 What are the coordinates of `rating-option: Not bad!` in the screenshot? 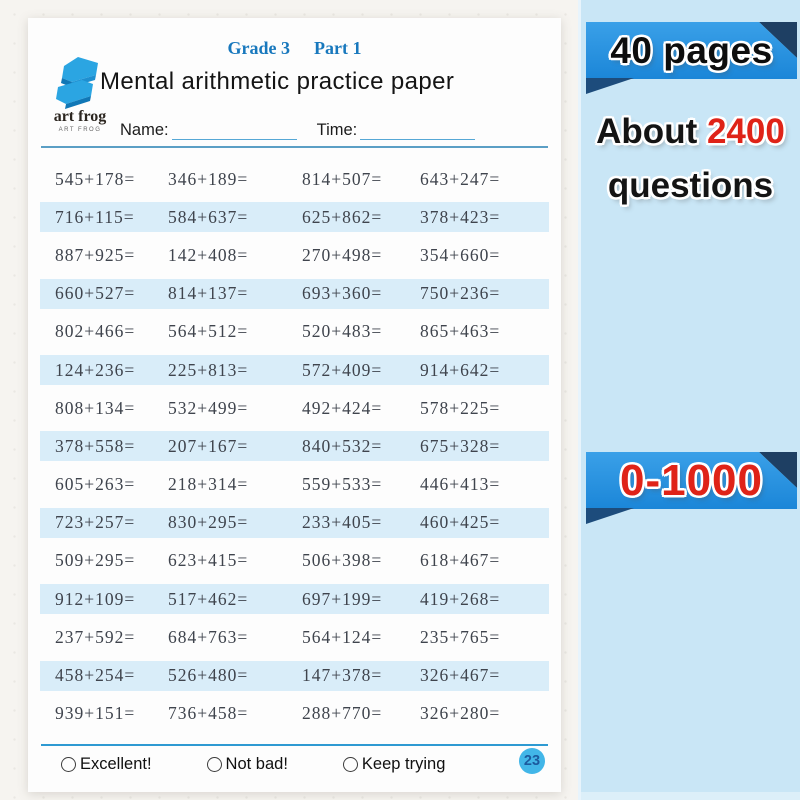 It's located at (247, 764).